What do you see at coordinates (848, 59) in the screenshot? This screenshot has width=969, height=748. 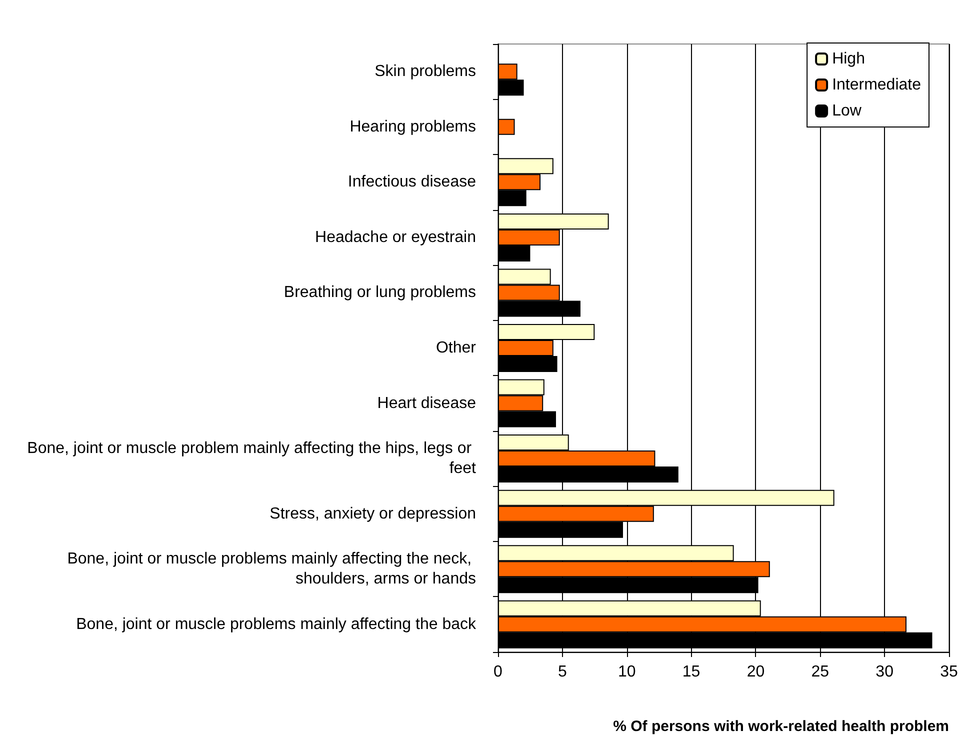 I see `legend-label: High` at bounding box center [848, 59].